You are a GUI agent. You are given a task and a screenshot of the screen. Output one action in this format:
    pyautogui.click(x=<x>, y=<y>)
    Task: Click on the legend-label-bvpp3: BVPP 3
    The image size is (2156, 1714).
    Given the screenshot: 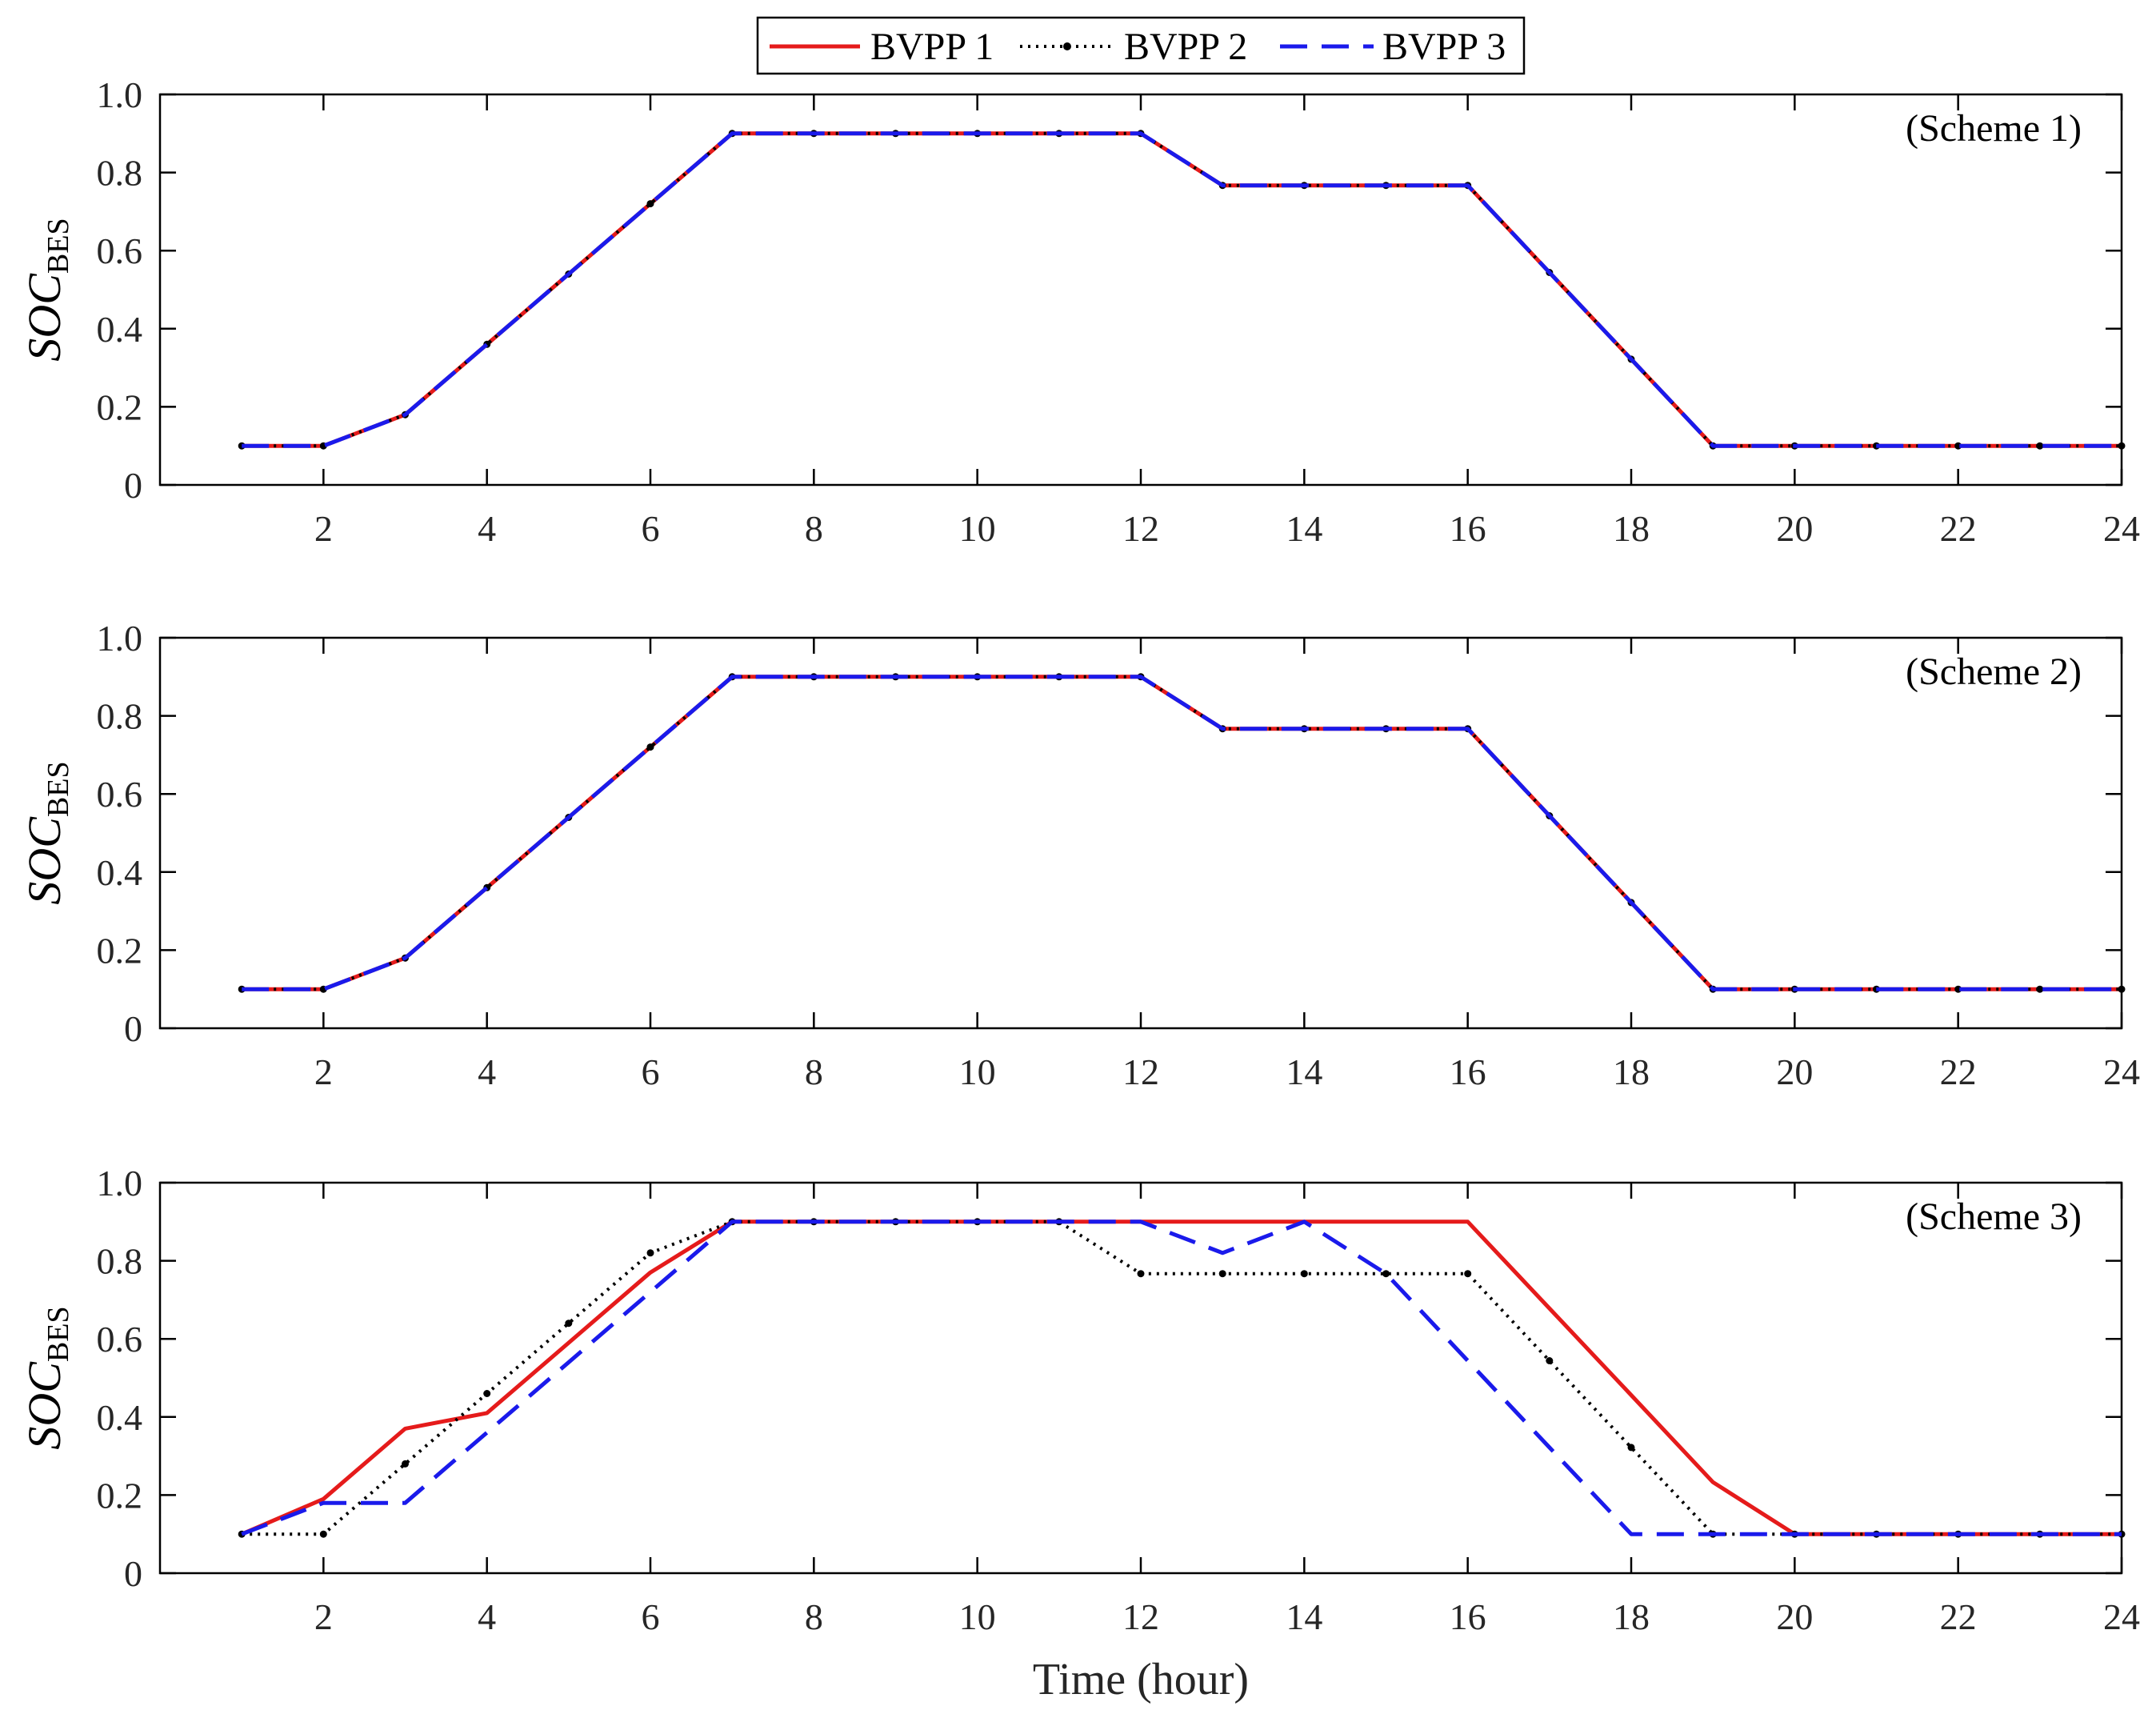 What is the action you would take?
    pyautogui.click(x=1444, y=47)
    